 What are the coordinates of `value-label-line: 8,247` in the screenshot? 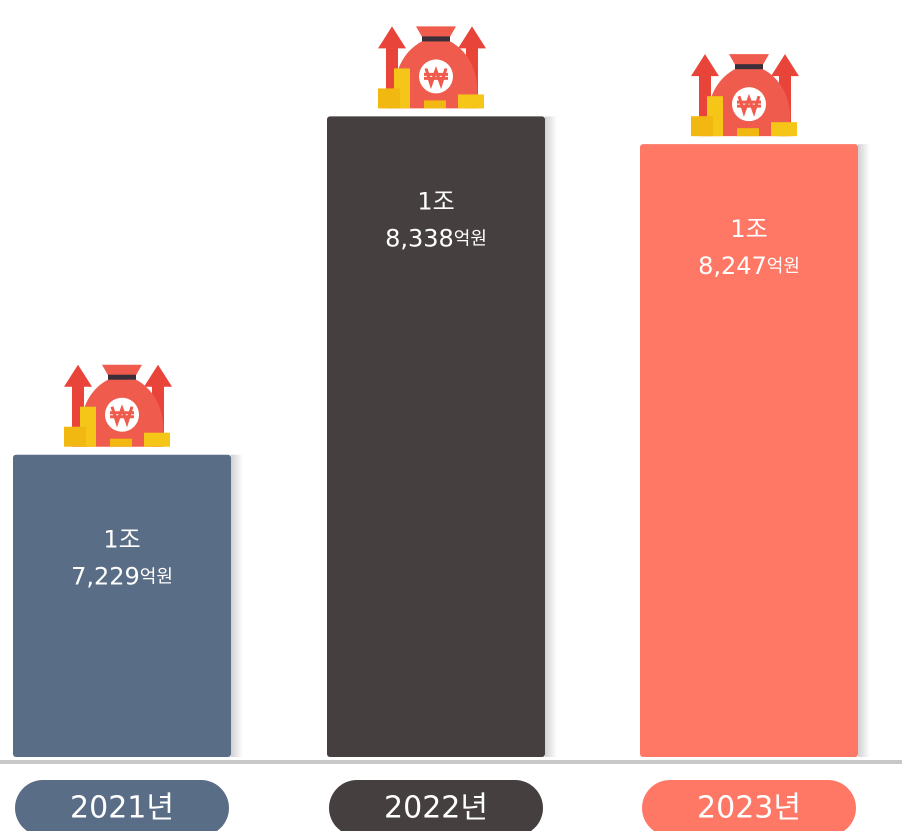 It's located at (732, 266).